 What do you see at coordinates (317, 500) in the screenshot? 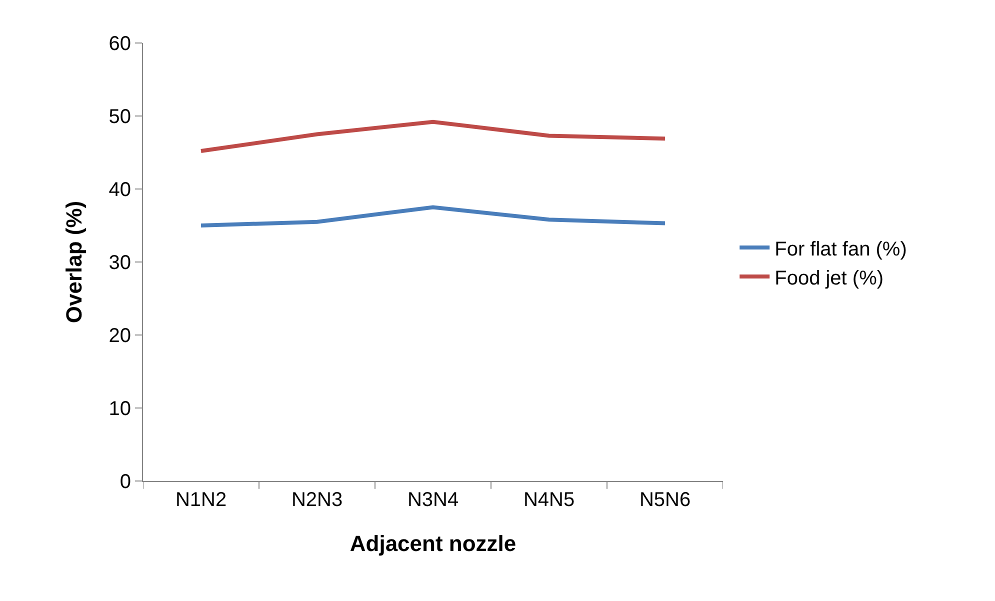
I see `x-tick-label: N2N3` at bounding box center [317, 500].